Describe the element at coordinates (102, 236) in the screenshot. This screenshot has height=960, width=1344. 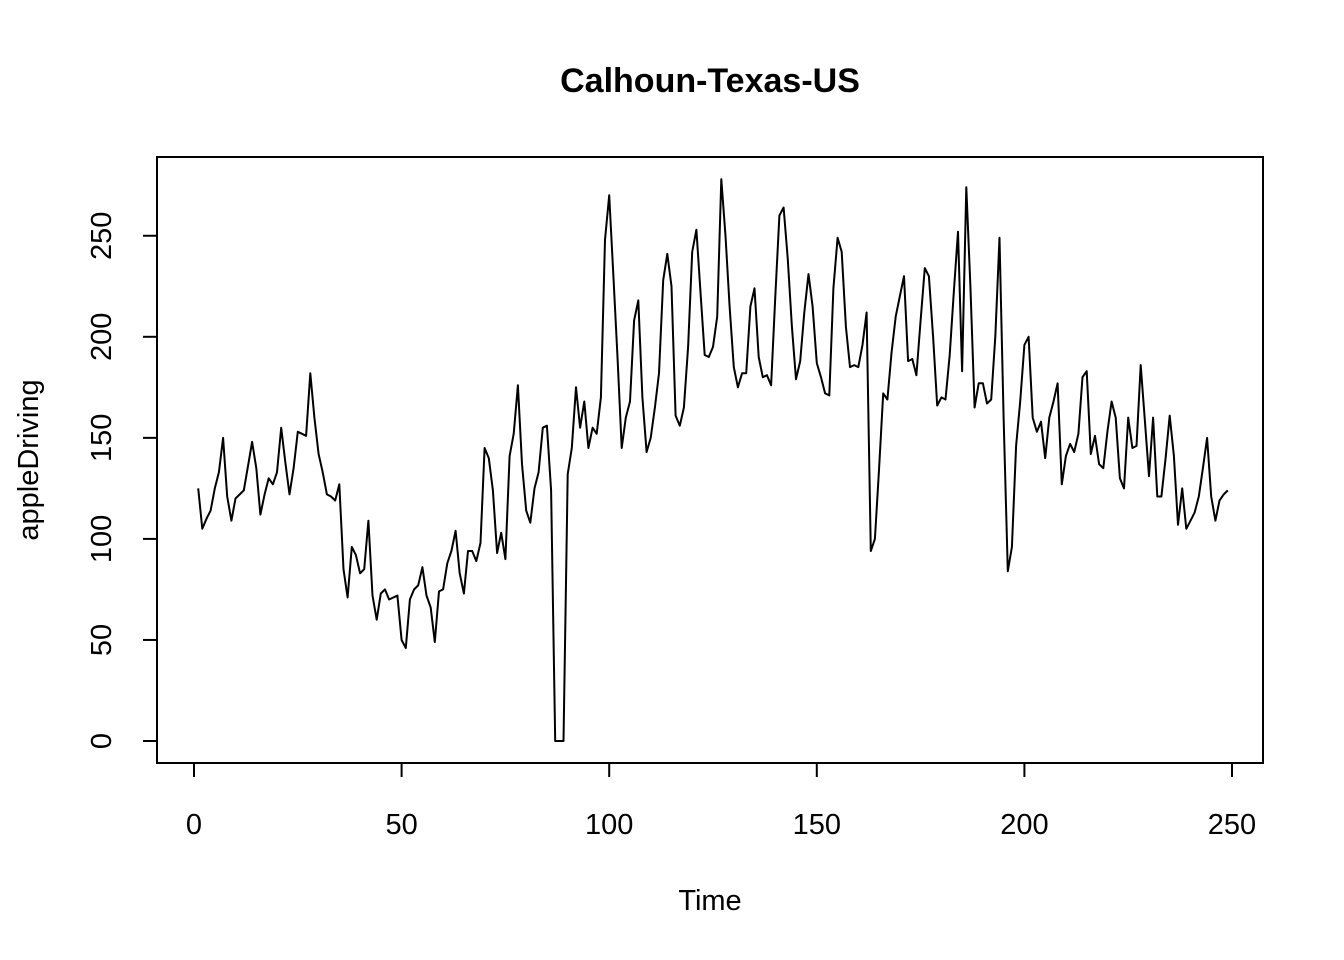
I see `y-tick-label: 250` at that location.